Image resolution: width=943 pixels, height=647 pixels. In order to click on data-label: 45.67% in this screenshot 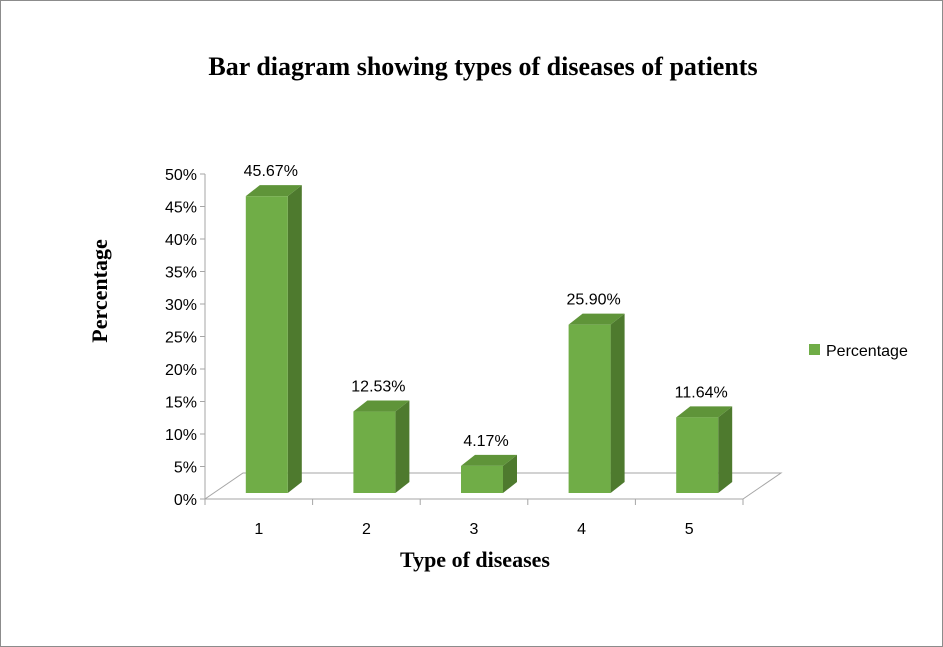, I will do `click(271, 171)`.